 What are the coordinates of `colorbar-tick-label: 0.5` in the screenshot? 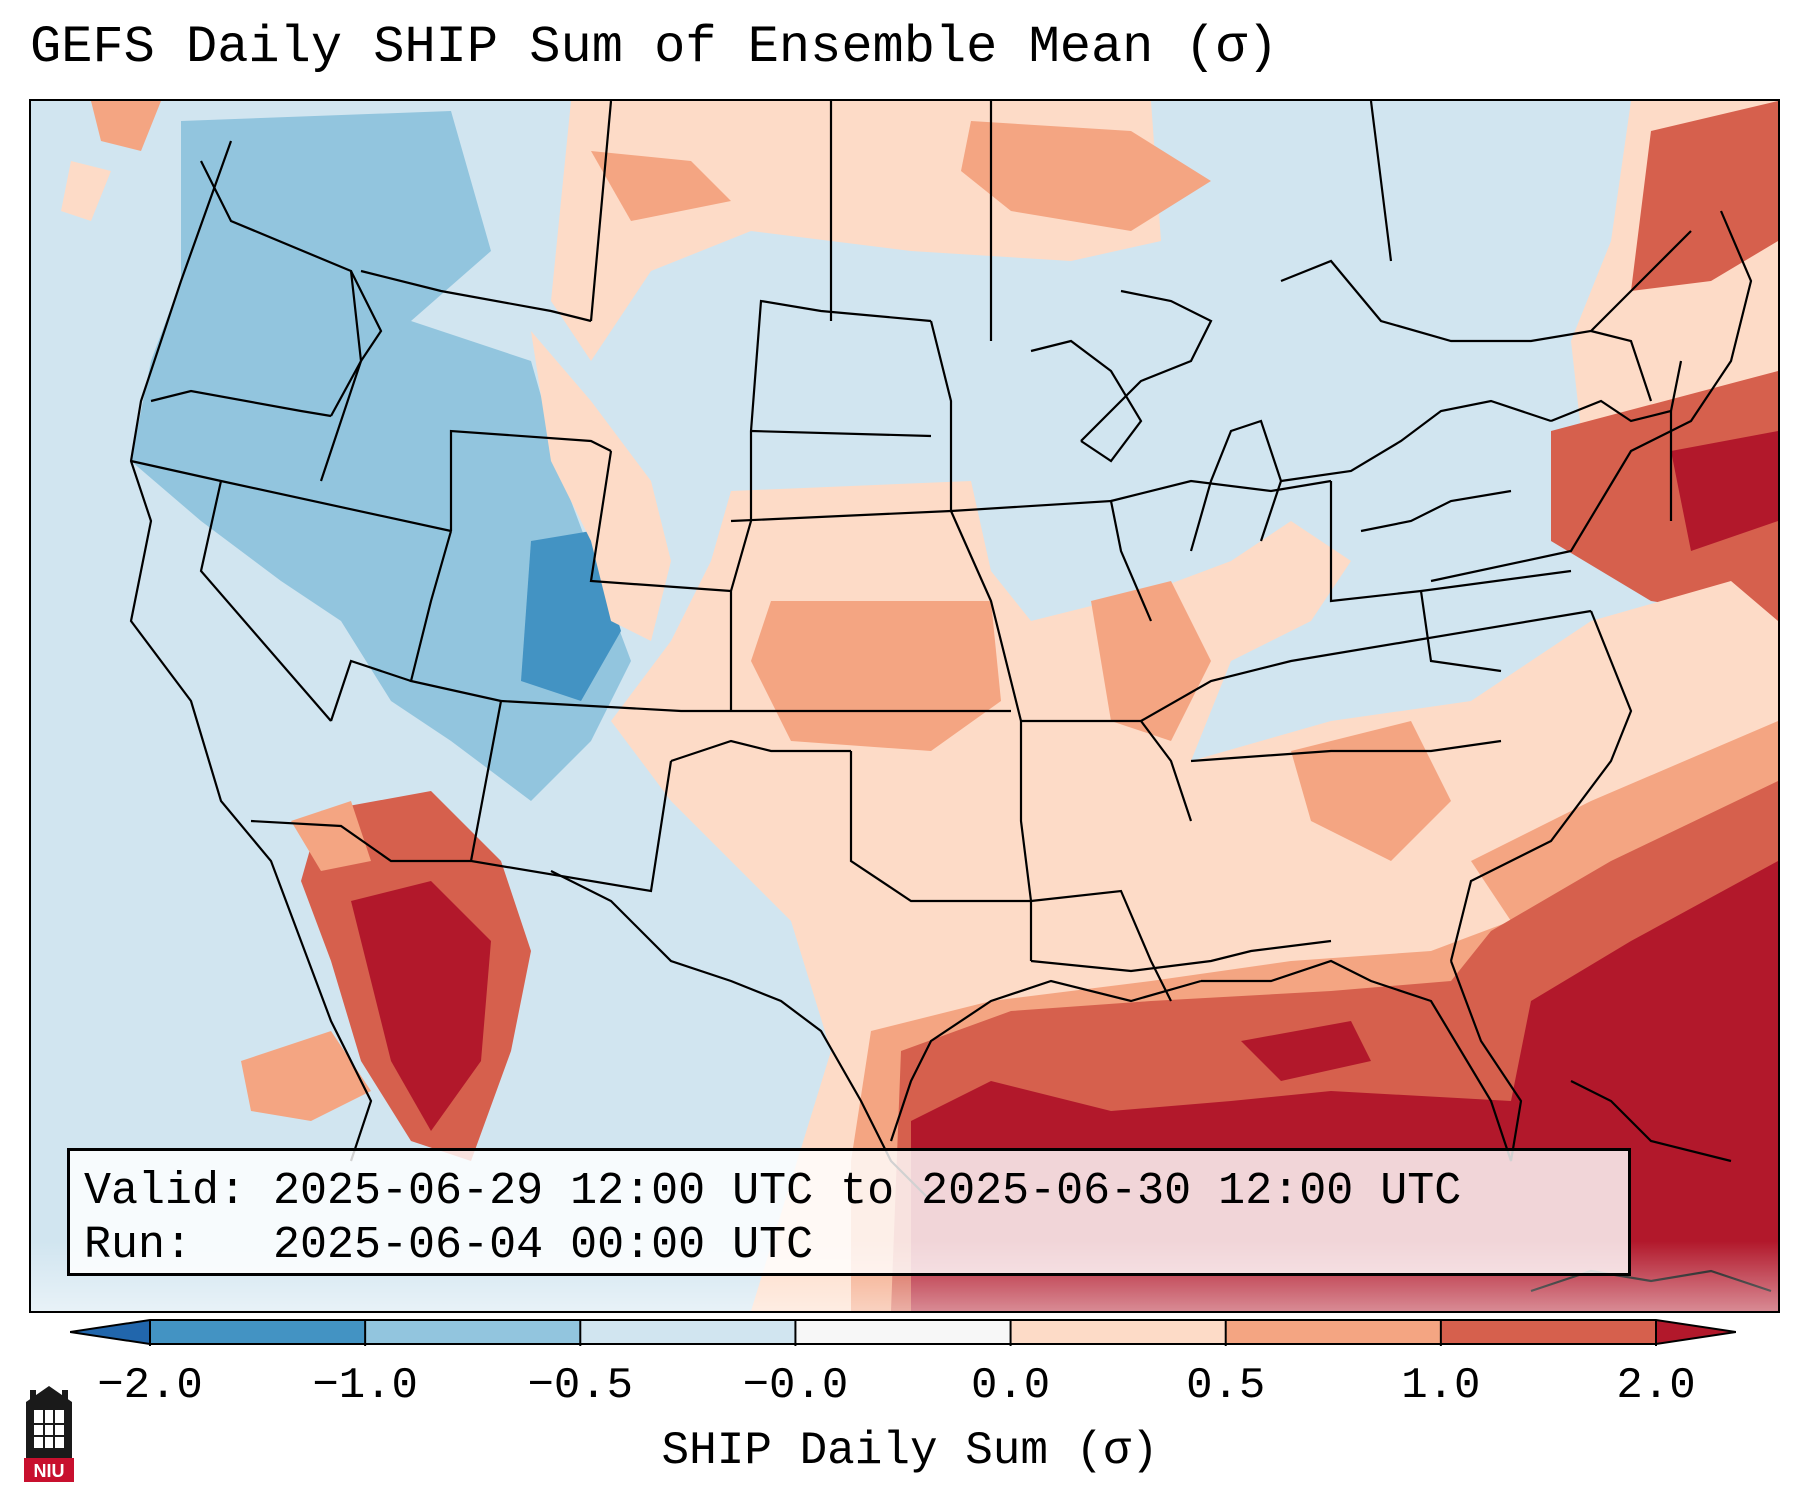 It's located at (1226, 1386).